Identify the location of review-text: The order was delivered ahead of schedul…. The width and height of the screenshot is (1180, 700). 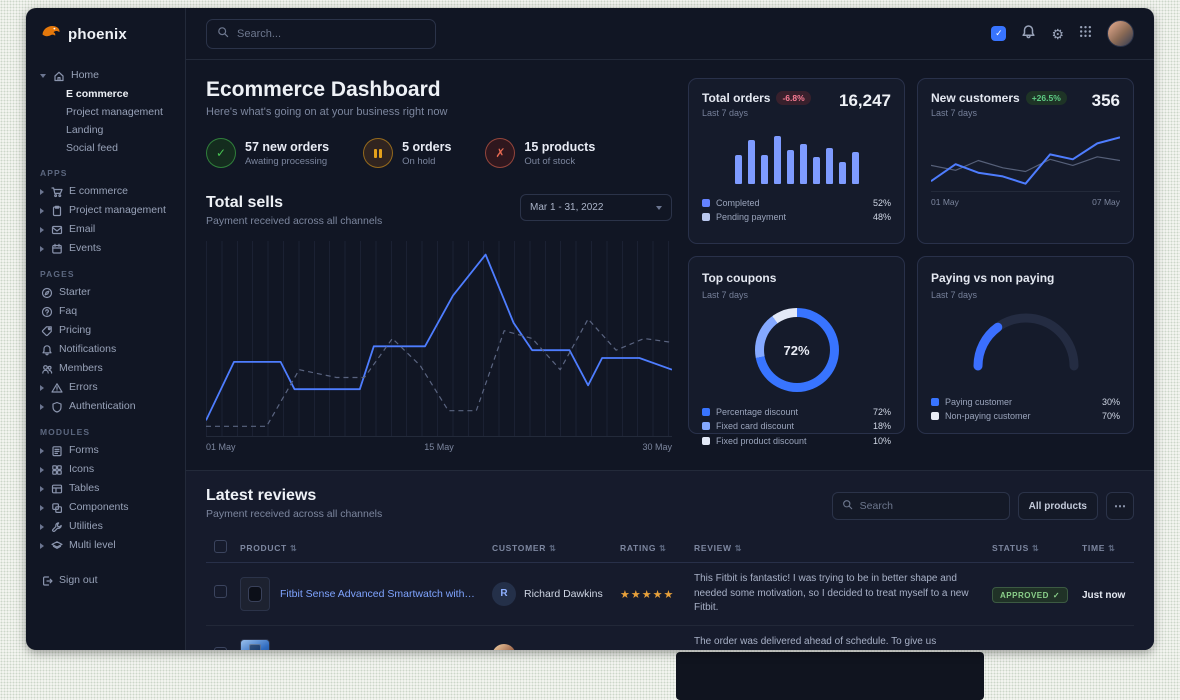
(815, 641).